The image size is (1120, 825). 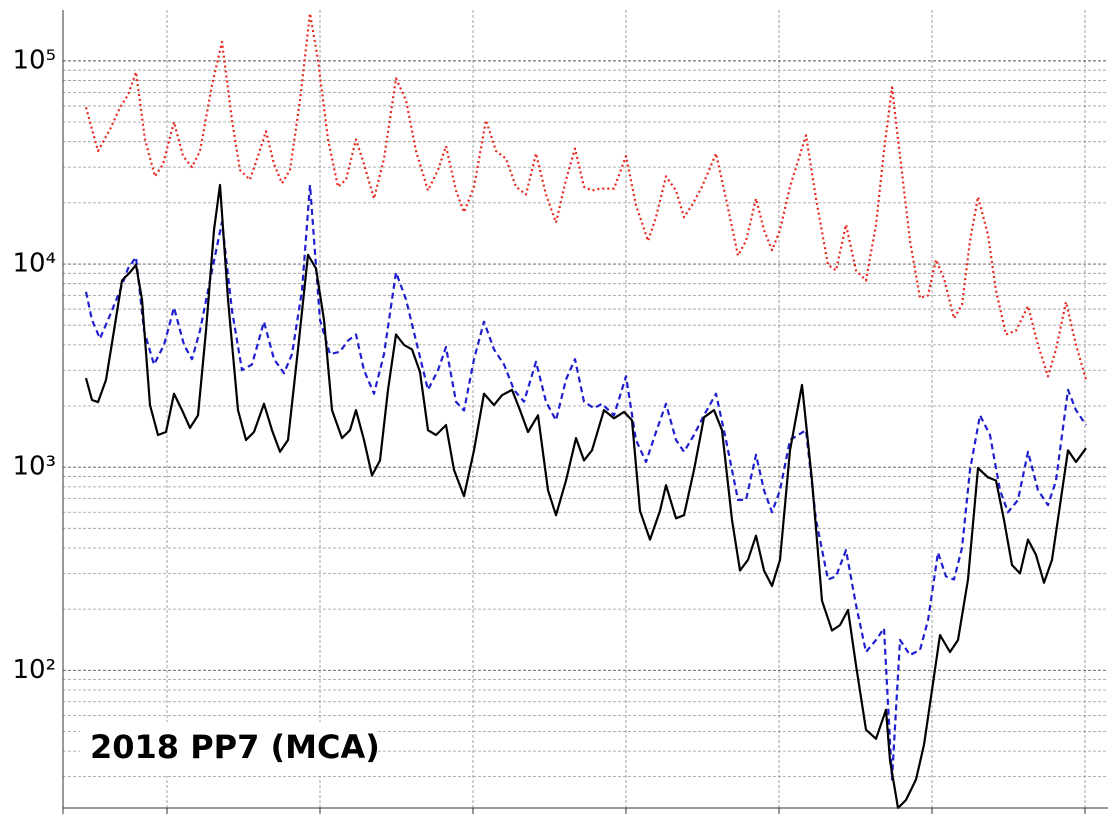 I want to click on annotation-box, so click(x=228, y=749).